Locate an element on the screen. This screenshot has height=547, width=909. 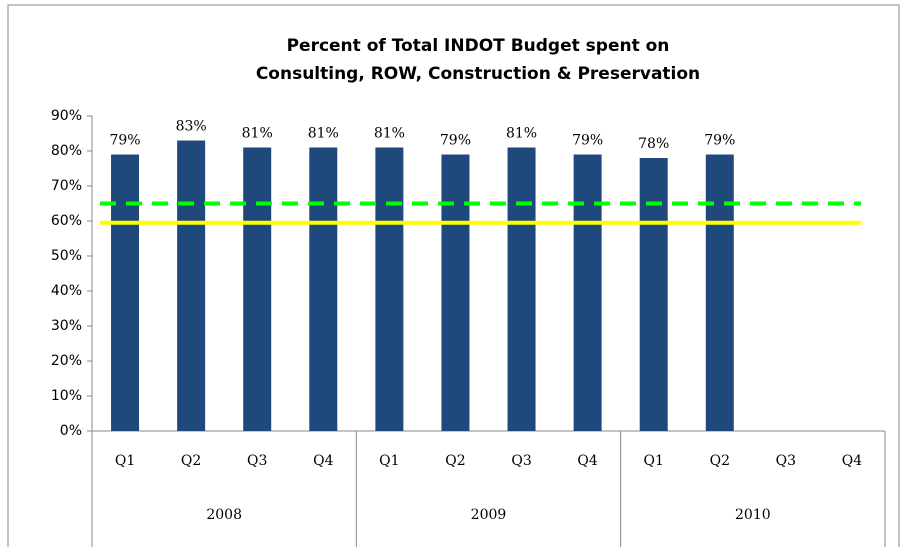
y-tick-label: 80% is located at coordinates (66, 151).